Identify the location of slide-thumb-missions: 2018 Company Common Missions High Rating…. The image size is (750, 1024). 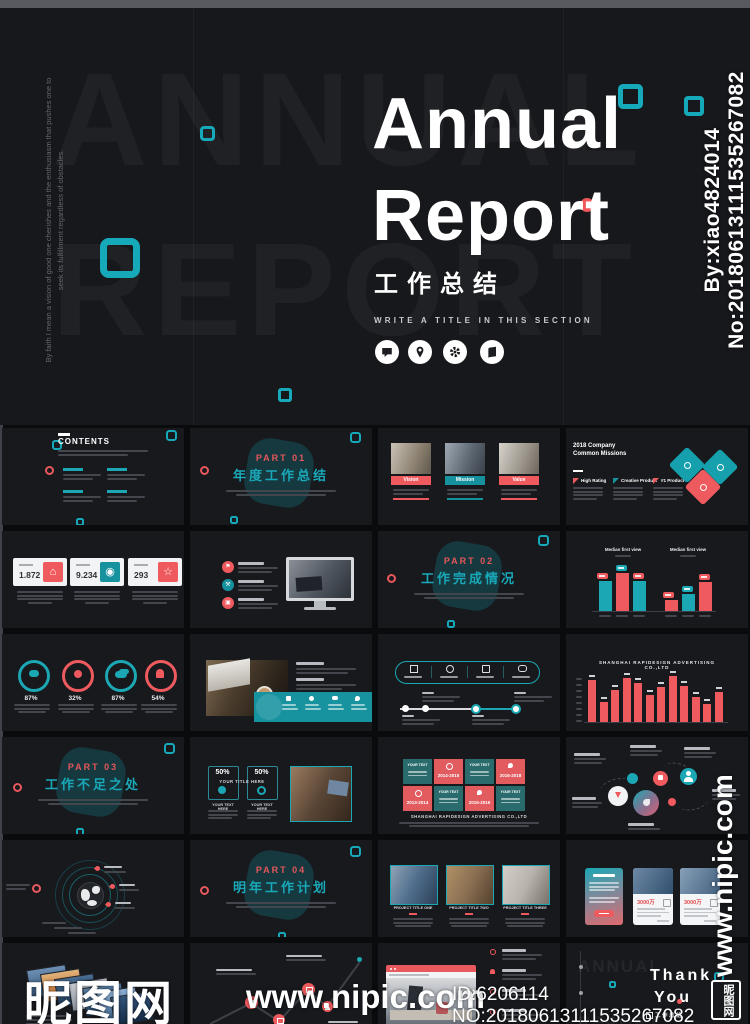
(657, 476).